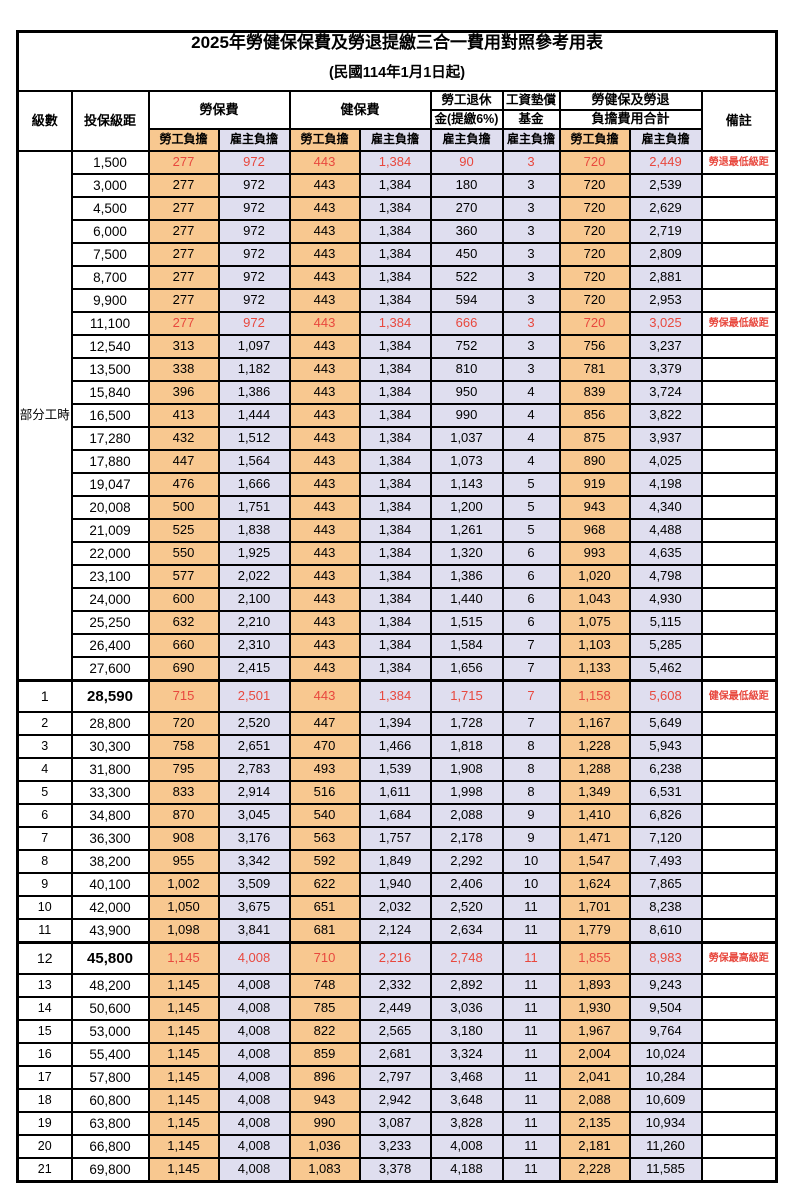 The image size is (791, 1183). Describe the element at coordinates (110, 792) in the screenshot. I see `salary-bracket-cell: 33,300` at that location.